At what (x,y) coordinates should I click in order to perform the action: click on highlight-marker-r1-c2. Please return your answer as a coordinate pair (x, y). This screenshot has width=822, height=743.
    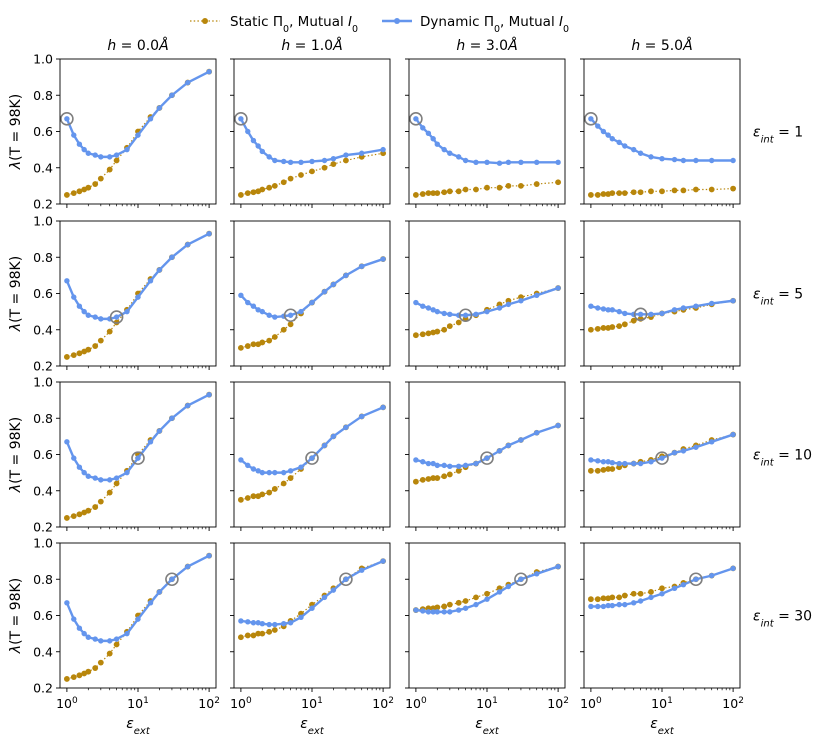
    Looking at the image, I should click on (465, 315).